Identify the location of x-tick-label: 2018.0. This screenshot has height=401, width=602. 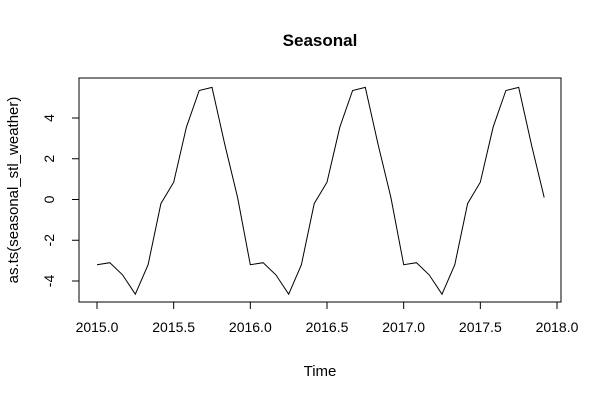
(557, 327).